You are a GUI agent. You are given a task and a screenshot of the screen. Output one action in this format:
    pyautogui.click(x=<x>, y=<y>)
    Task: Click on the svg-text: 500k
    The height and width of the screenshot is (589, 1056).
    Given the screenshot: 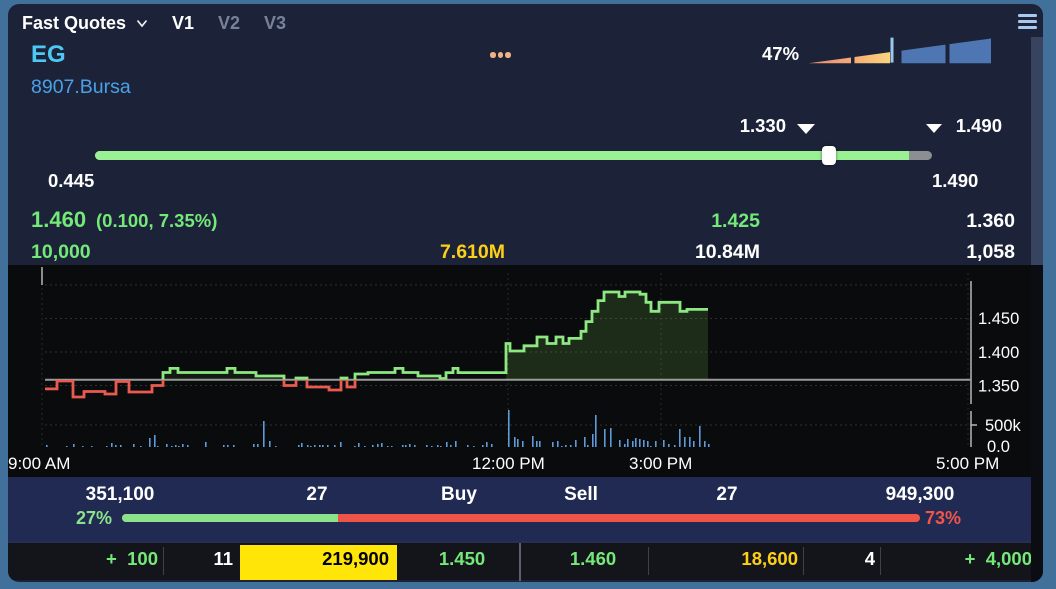 What is the action you would take?
    pyautogui.click(x=1003, y=426)
    